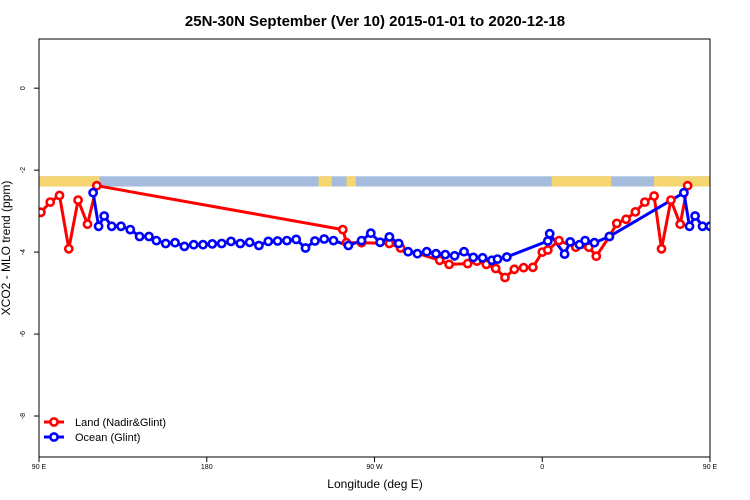  What do you see at coordinates (207, 467) in the screenshot?
I see `x-tick-label-1: 180` at bounding box center [207, 467].